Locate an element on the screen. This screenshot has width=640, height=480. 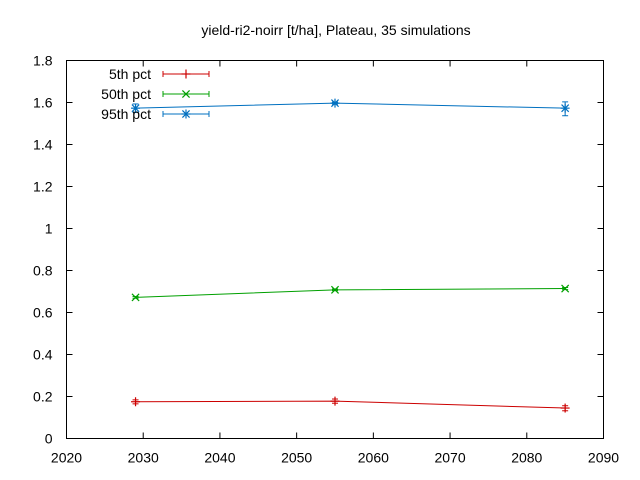
y-tick-label: 1 is located at coordinates (49, 229).